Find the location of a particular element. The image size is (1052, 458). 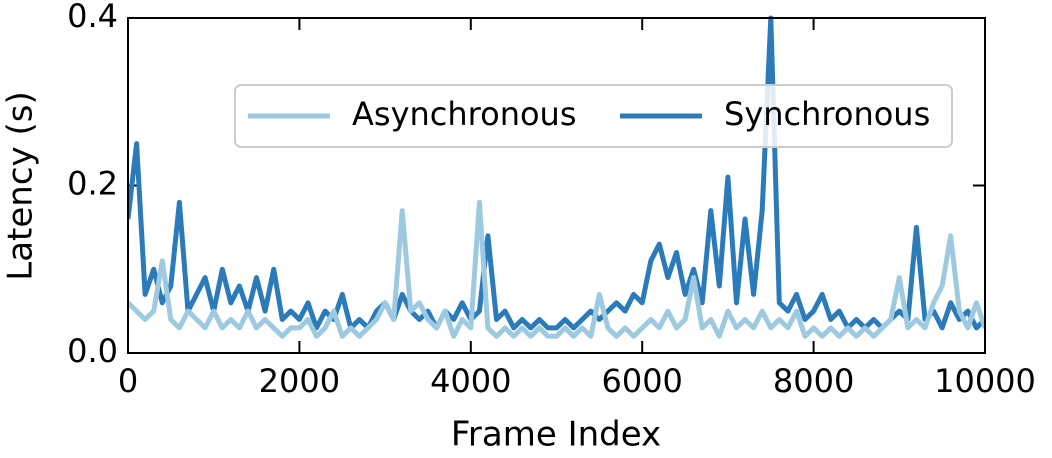

legend-box is located at coordinates (593, 116).